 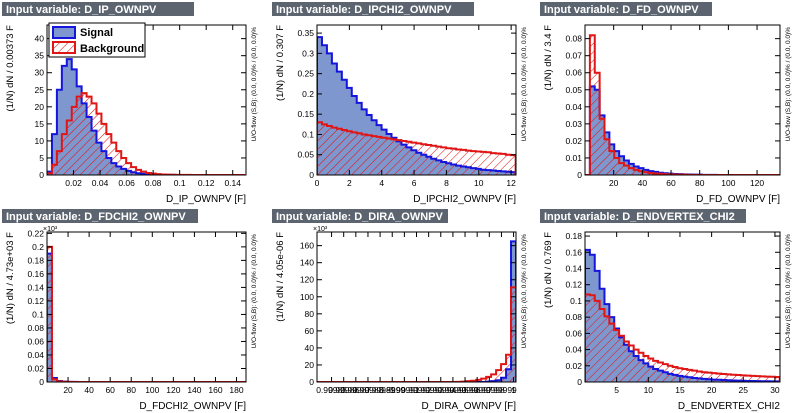 I want to click on legend-background-label: Background, so click(x=112, y=49).